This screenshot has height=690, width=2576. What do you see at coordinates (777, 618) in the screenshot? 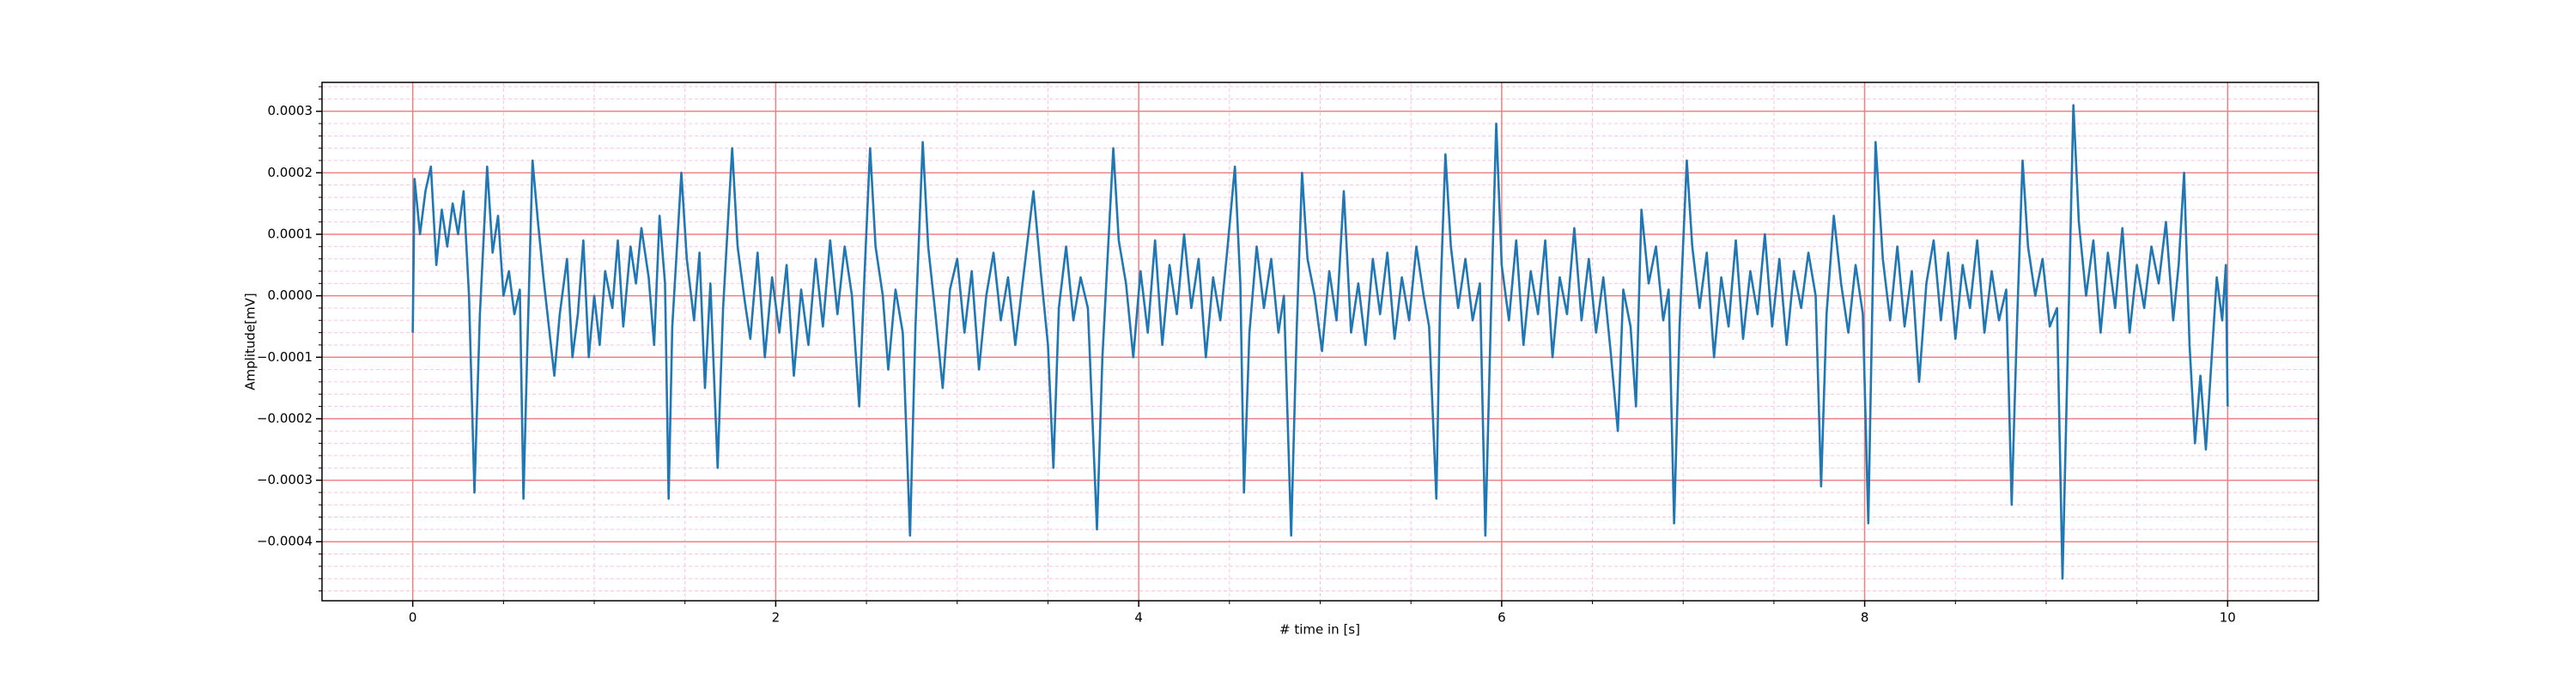
I see `x-tick-label: 2` at bounding box center [777, 618].